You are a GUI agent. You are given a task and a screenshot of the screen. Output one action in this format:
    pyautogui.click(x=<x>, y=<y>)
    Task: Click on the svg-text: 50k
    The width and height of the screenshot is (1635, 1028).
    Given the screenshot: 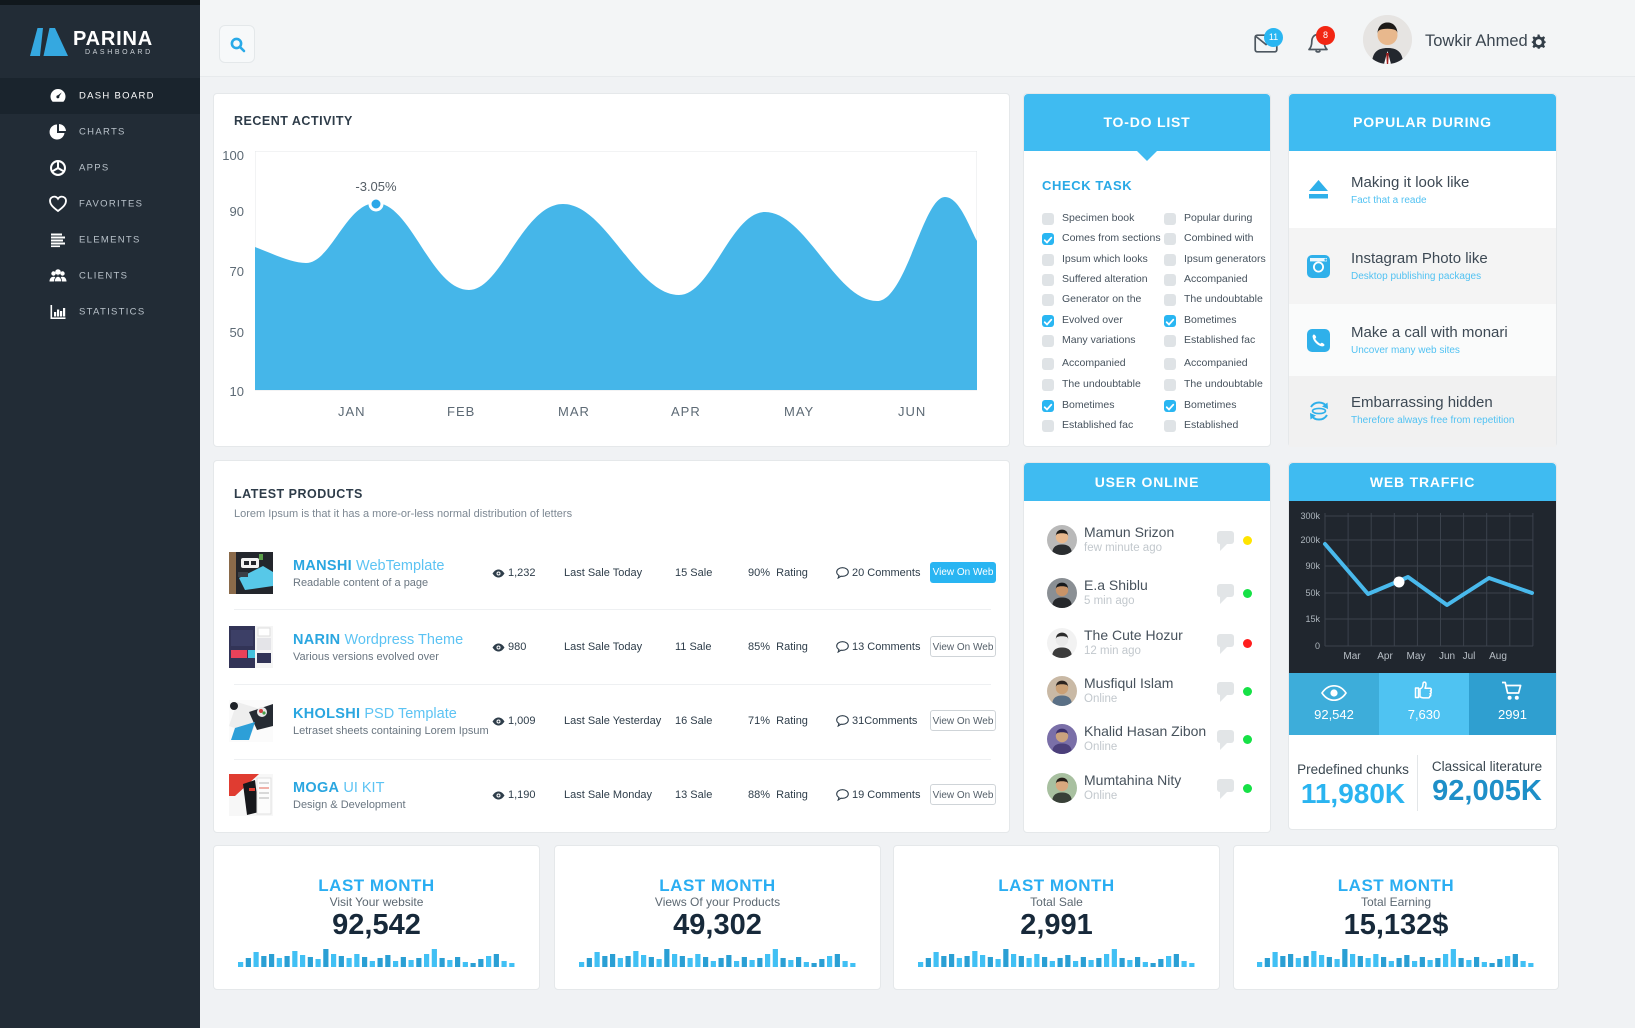 What is the action you would take?
    pyautogui.click(x=1312, y=593)
    